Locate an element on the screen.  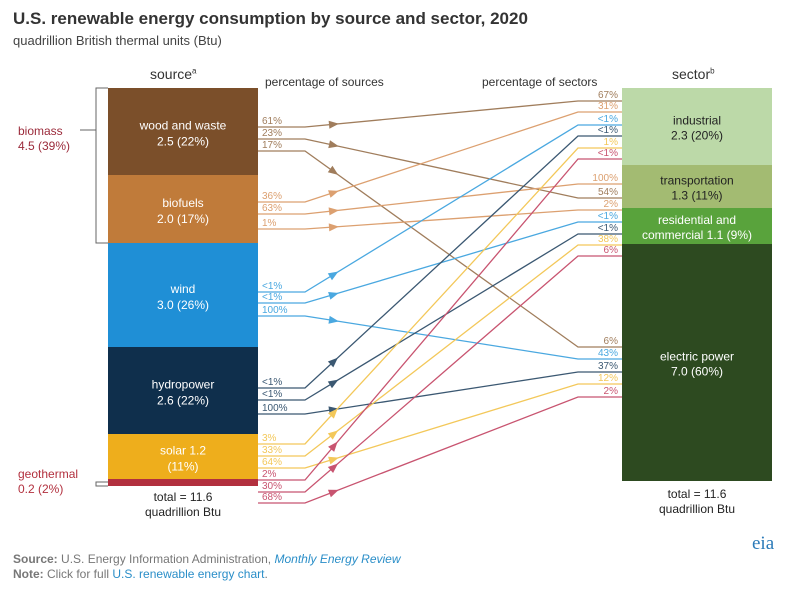
source-name: solar 1.2 is located at coordinates (183, 451).